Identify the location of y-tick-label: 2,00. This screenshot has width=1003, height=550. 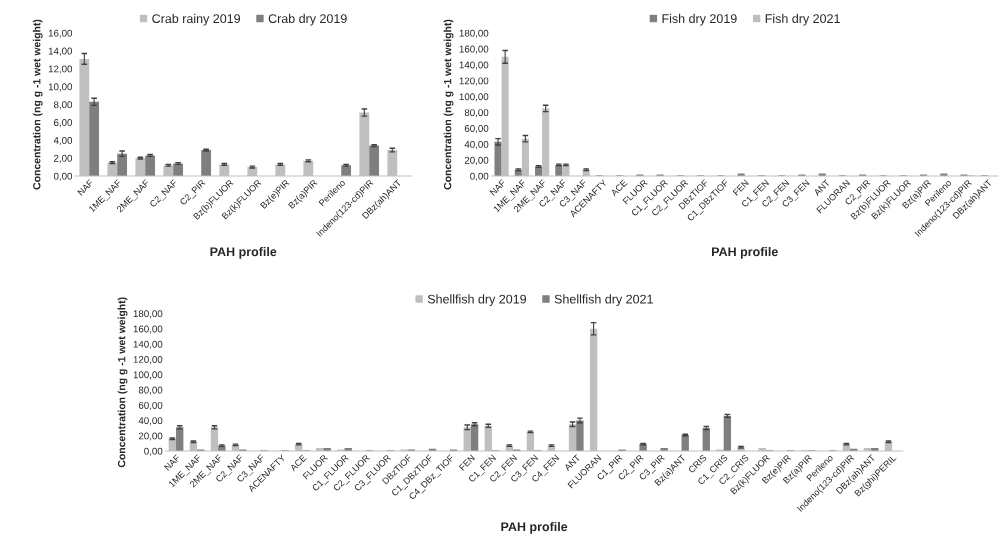
(63, 158).